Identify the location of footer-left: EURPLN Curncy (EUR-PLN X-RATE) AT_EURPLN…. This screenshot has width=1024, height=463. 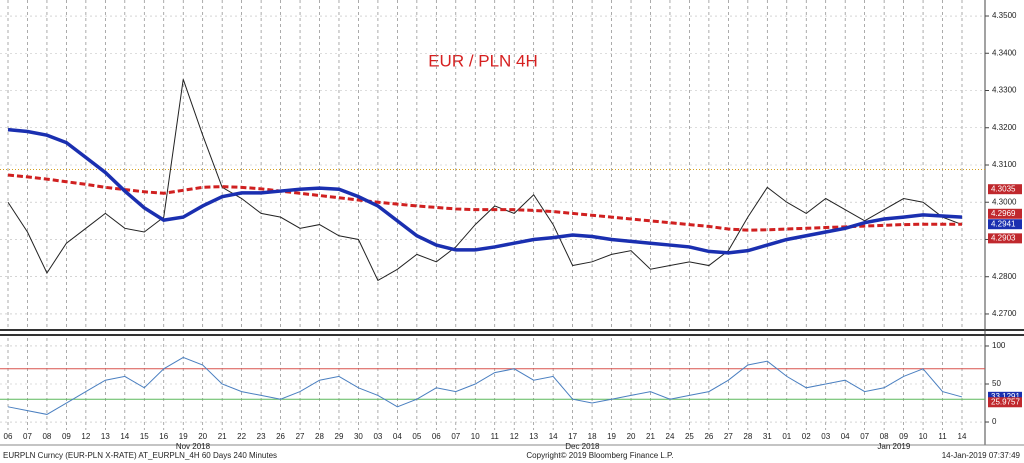
(140, 455).